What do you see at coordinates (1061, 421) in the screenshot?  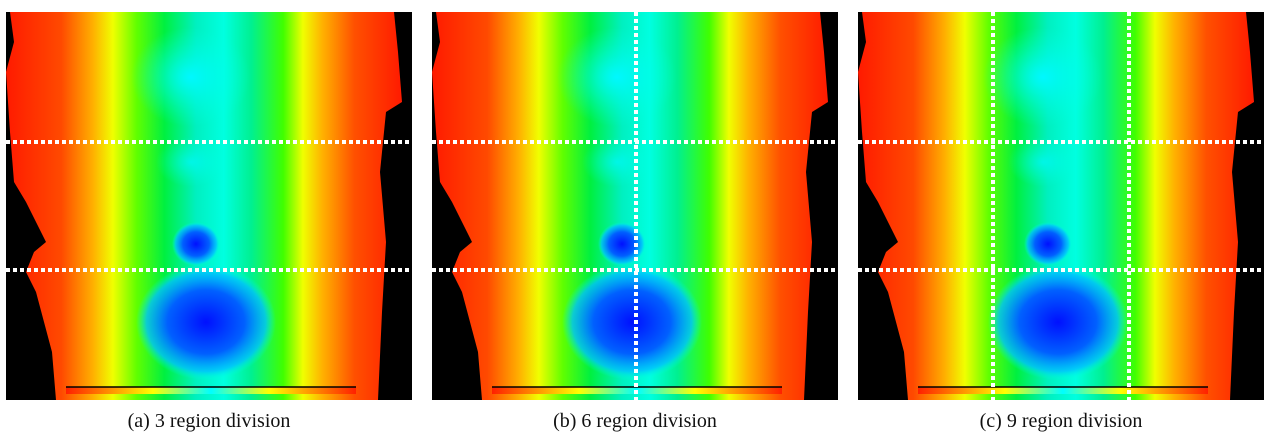 I see `caption: (c) 9 region division` at bounding box center [1061, 421].